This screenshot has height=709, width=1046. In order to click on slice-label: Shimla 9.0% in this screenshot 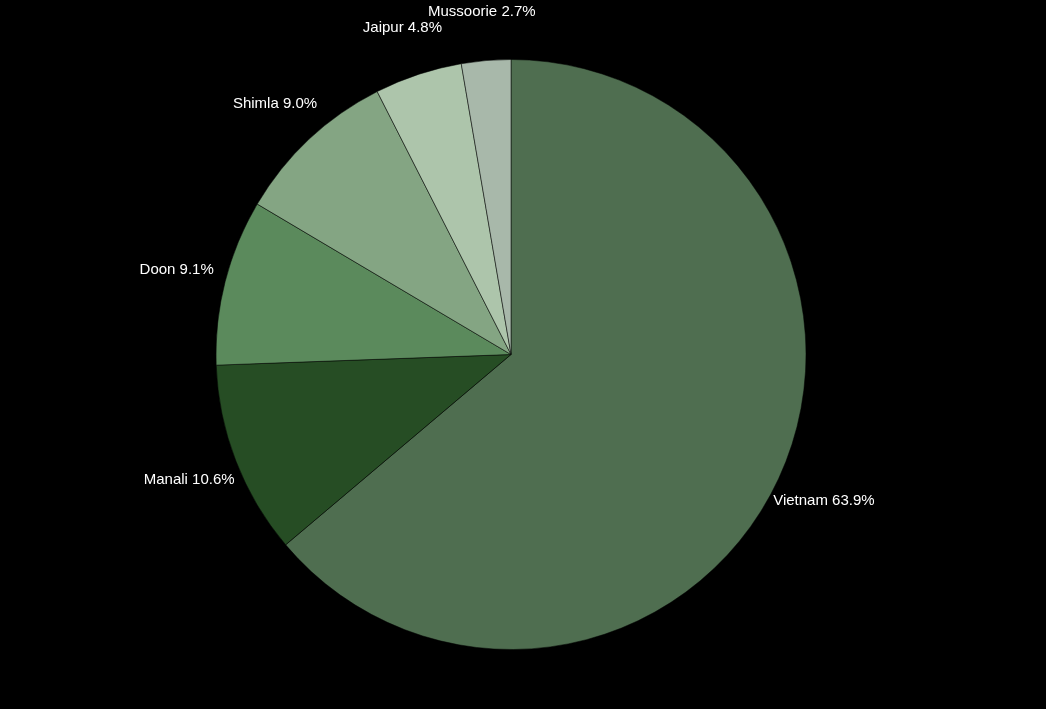, I will do `click(275, 102)`.